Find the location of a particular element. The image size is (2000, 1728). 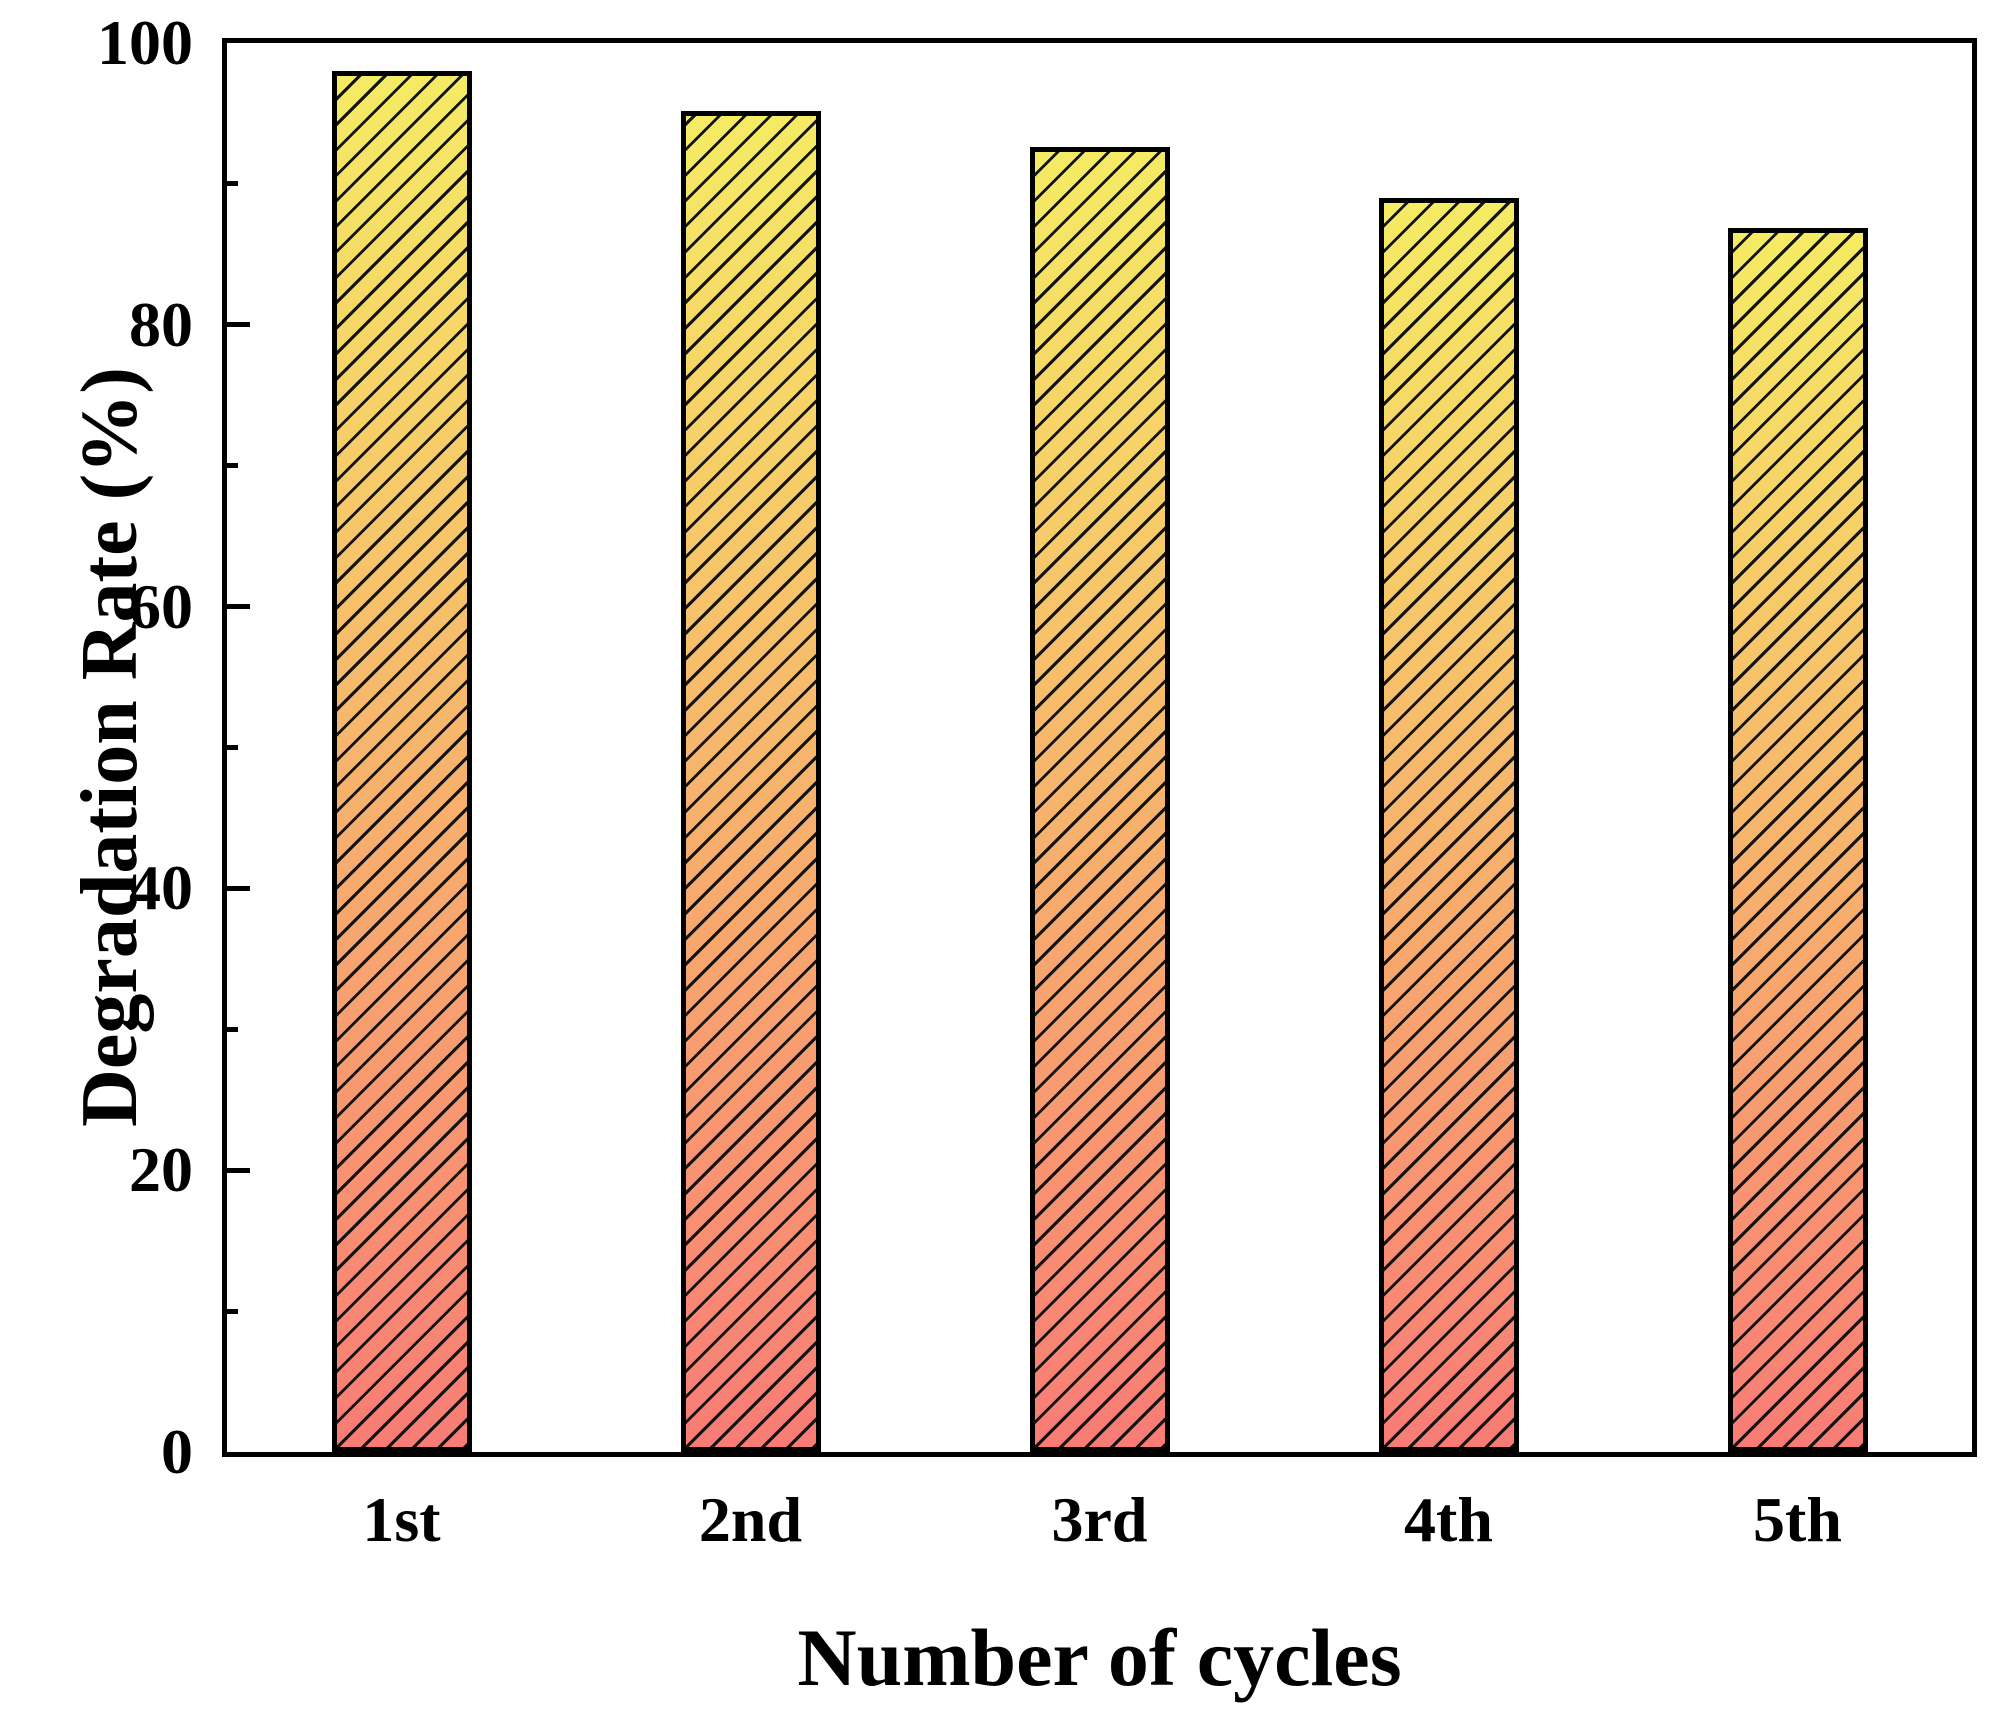

y-tick-label-60: 60 is located at coordinates (161, 606).